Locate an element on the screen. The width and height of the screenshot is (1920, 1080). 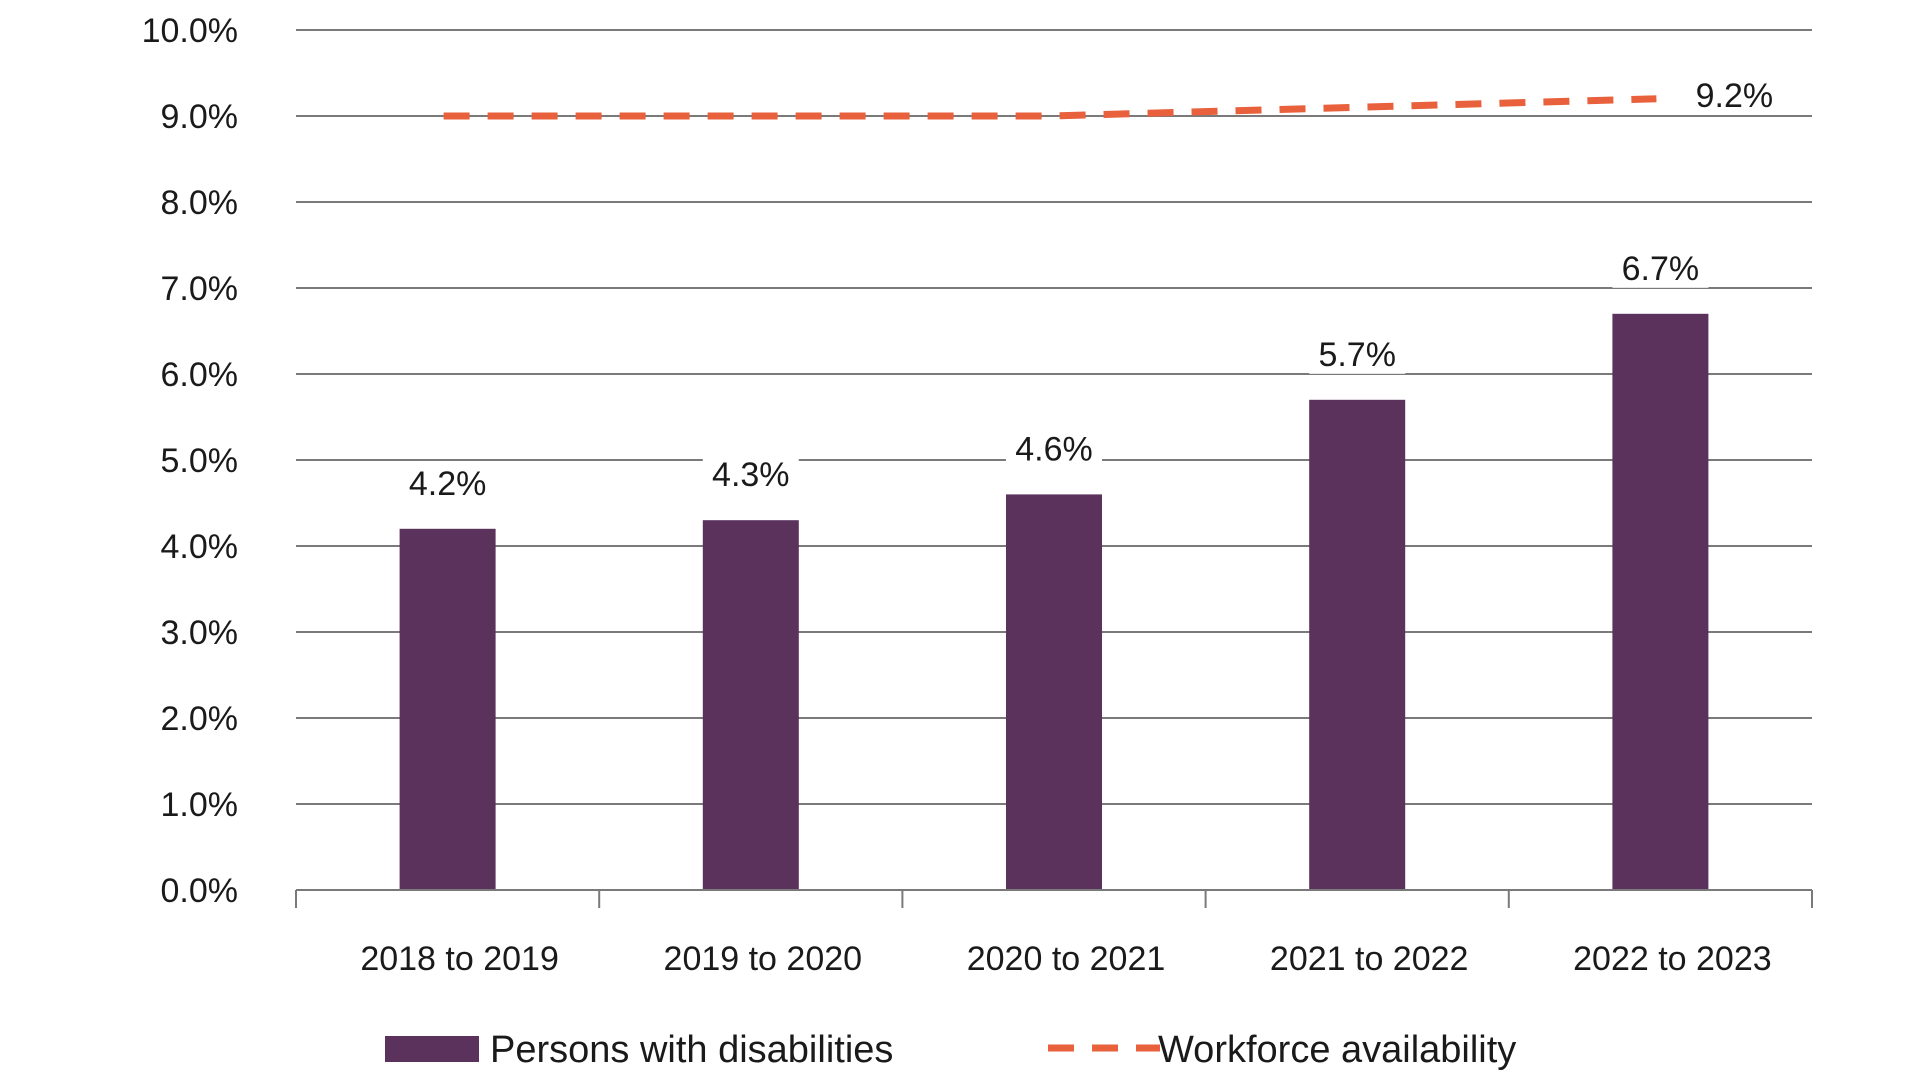
y-tick-label: 2.0% is located at coordinates (200, 719).